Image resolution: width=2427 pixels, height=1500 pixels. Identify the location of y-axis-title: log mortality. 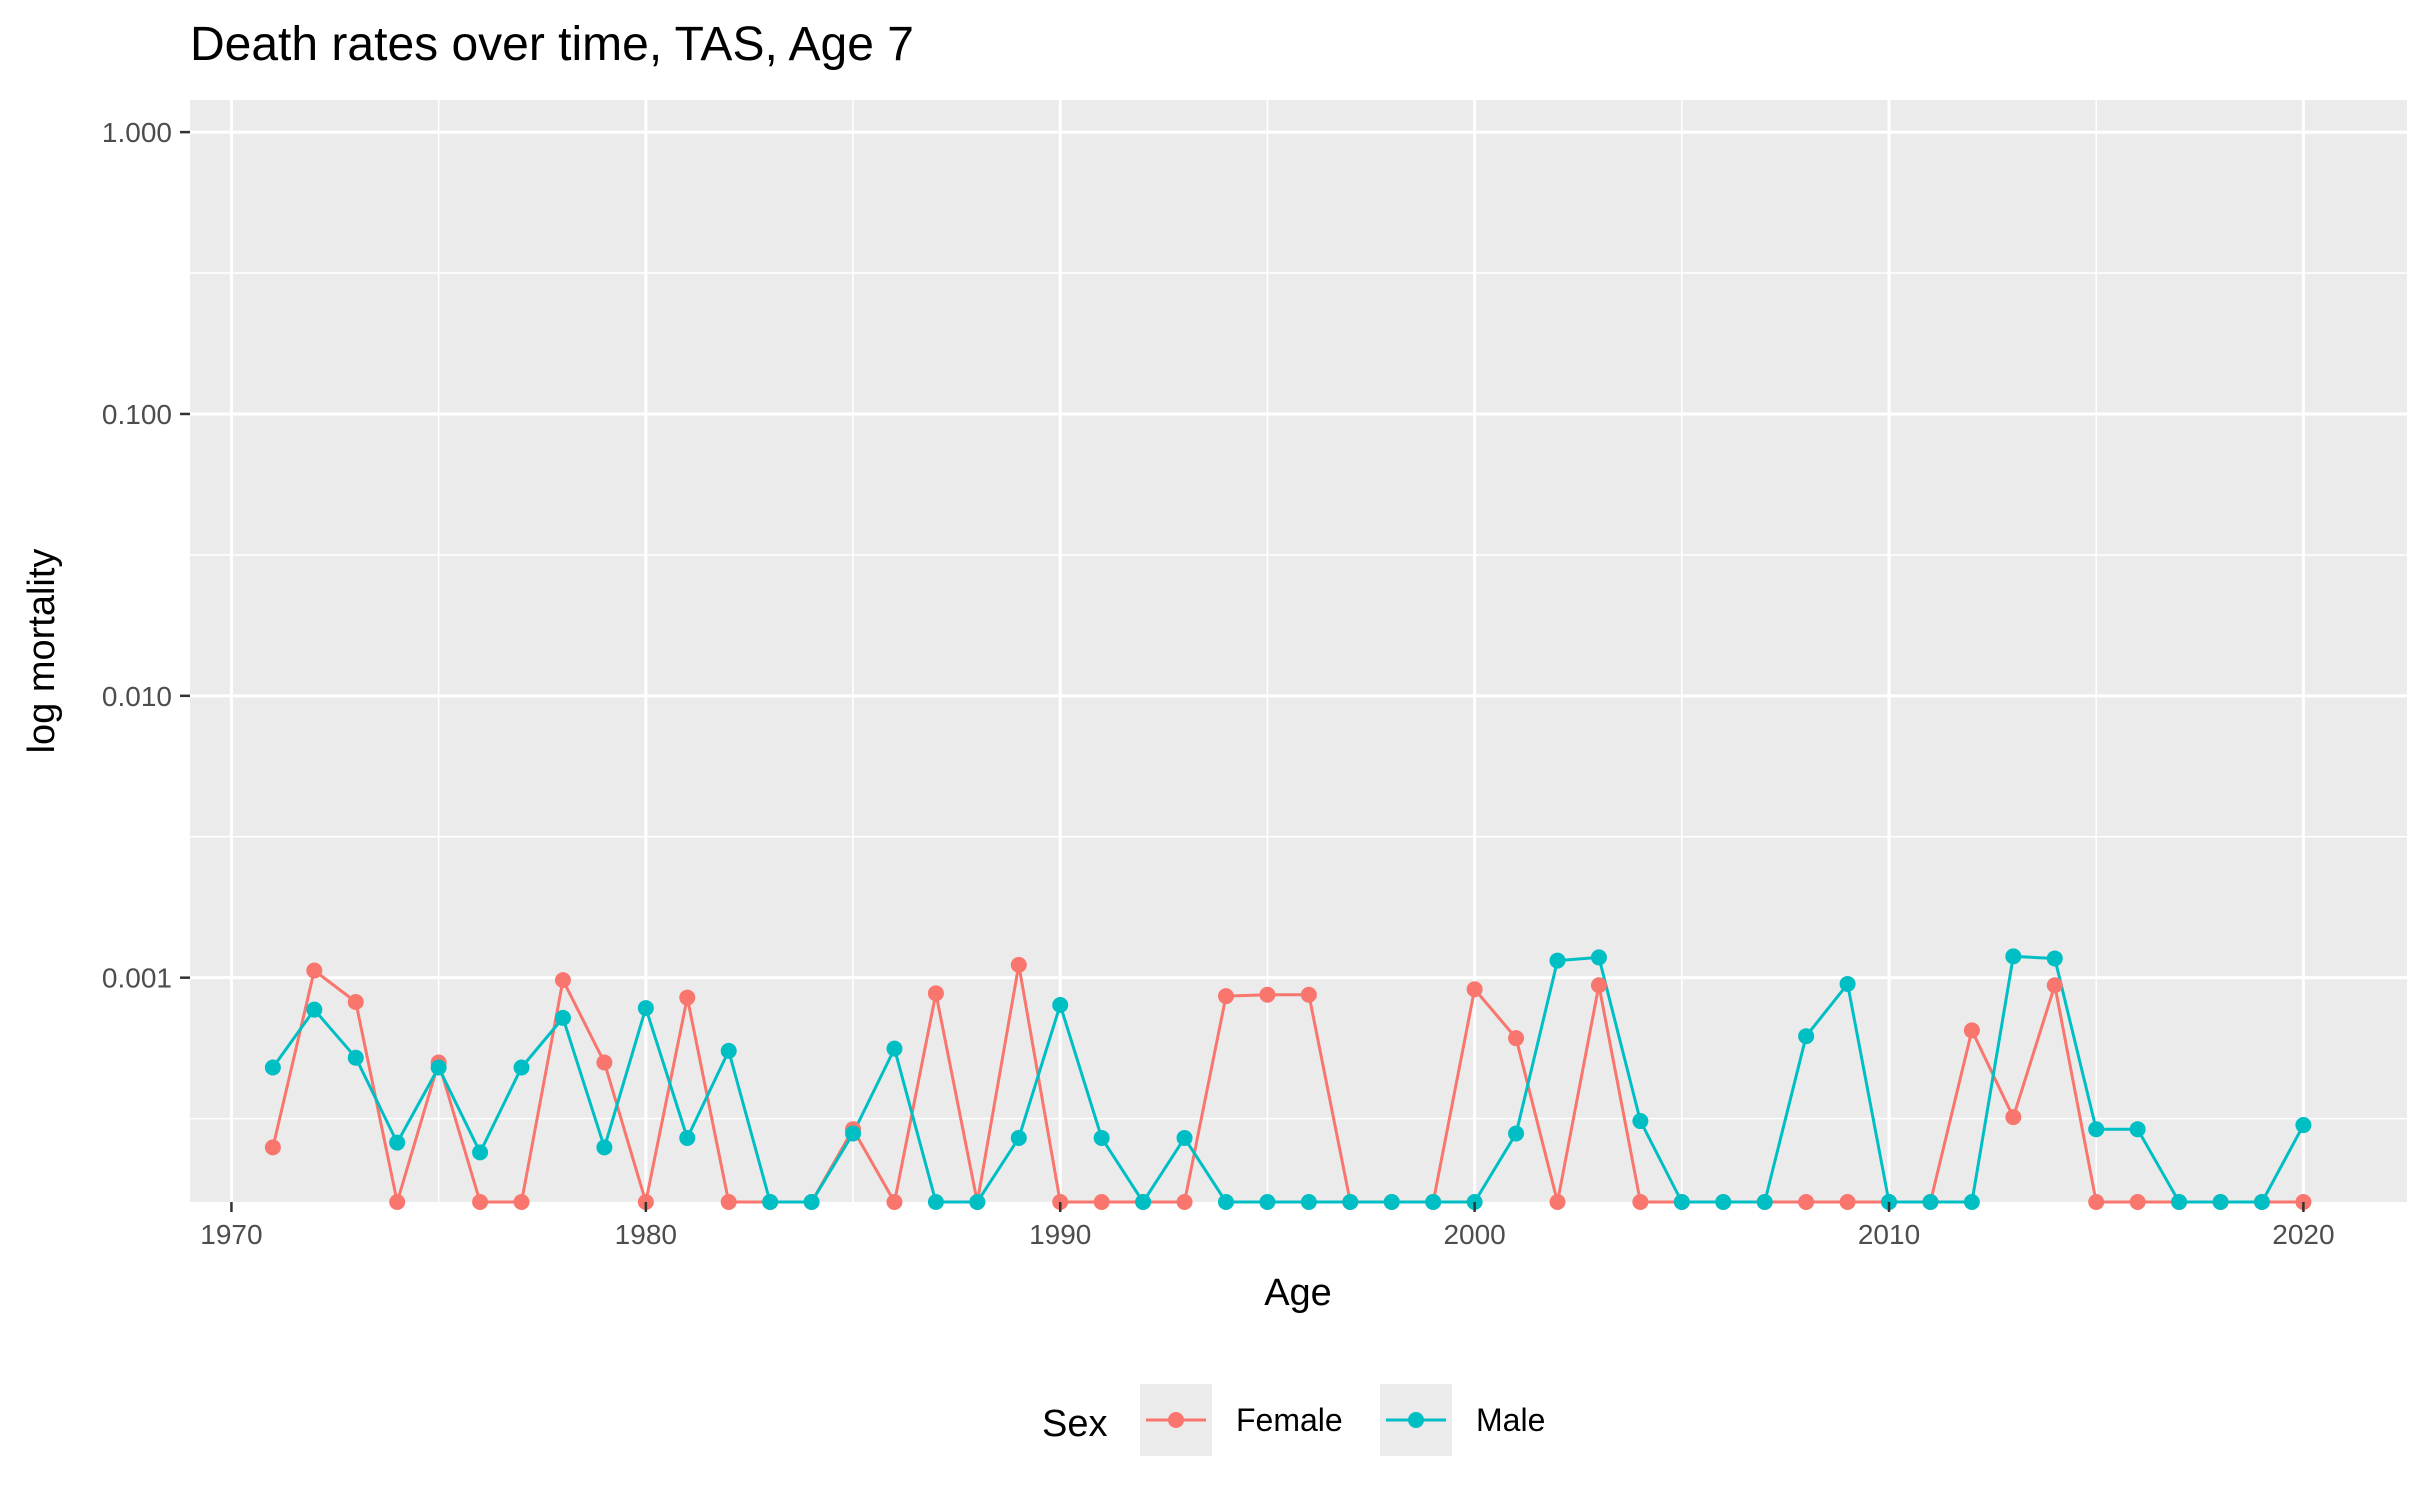
(42, 651).